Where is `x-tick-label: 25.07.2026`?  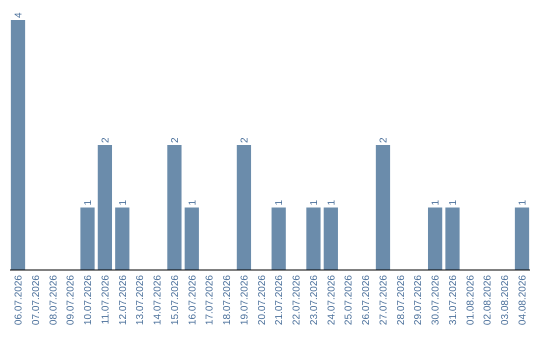 x-tick-label: 25.07.2026 is located at coordinates (349, 300).